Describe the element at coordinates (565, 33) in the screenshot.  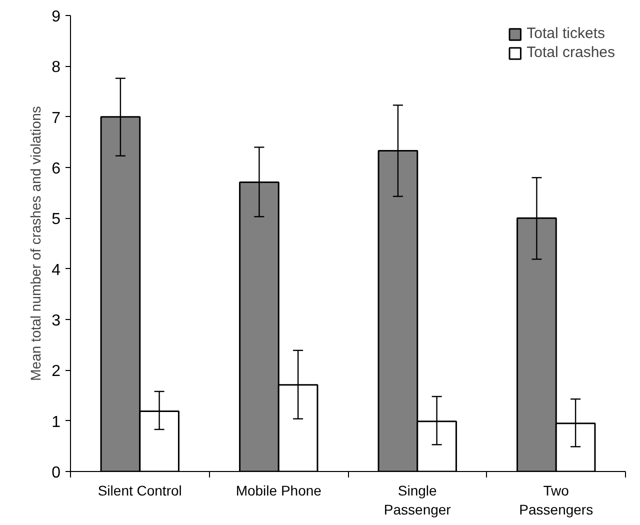
I see `legend-label: Total tickets` at that location.